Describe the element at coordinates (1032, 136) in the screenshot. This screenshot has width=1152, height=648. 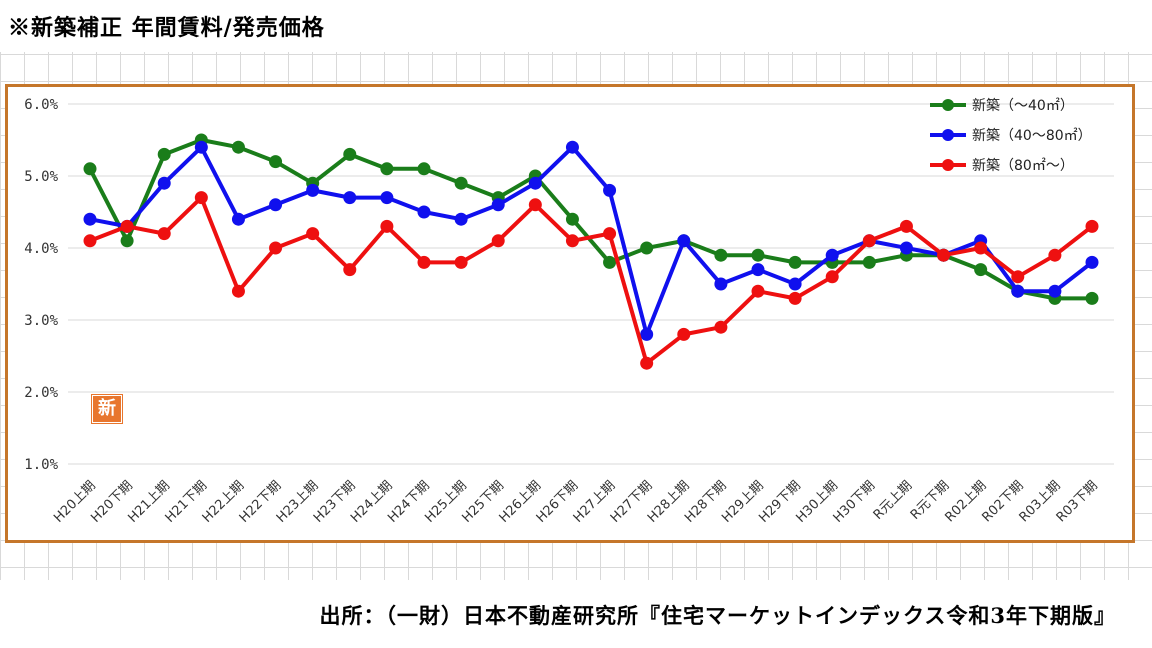
I see `legend-label: 新築（40～80㎡）` at that location.